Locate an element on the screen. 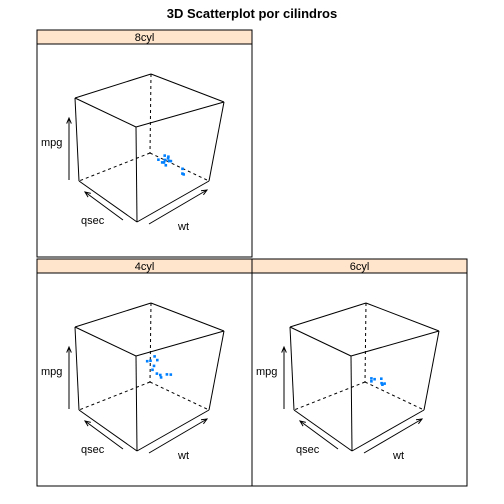 The width and height of the screenshot is (504, 504). strip-label: 6cyl is located at coordinates (360, 267).